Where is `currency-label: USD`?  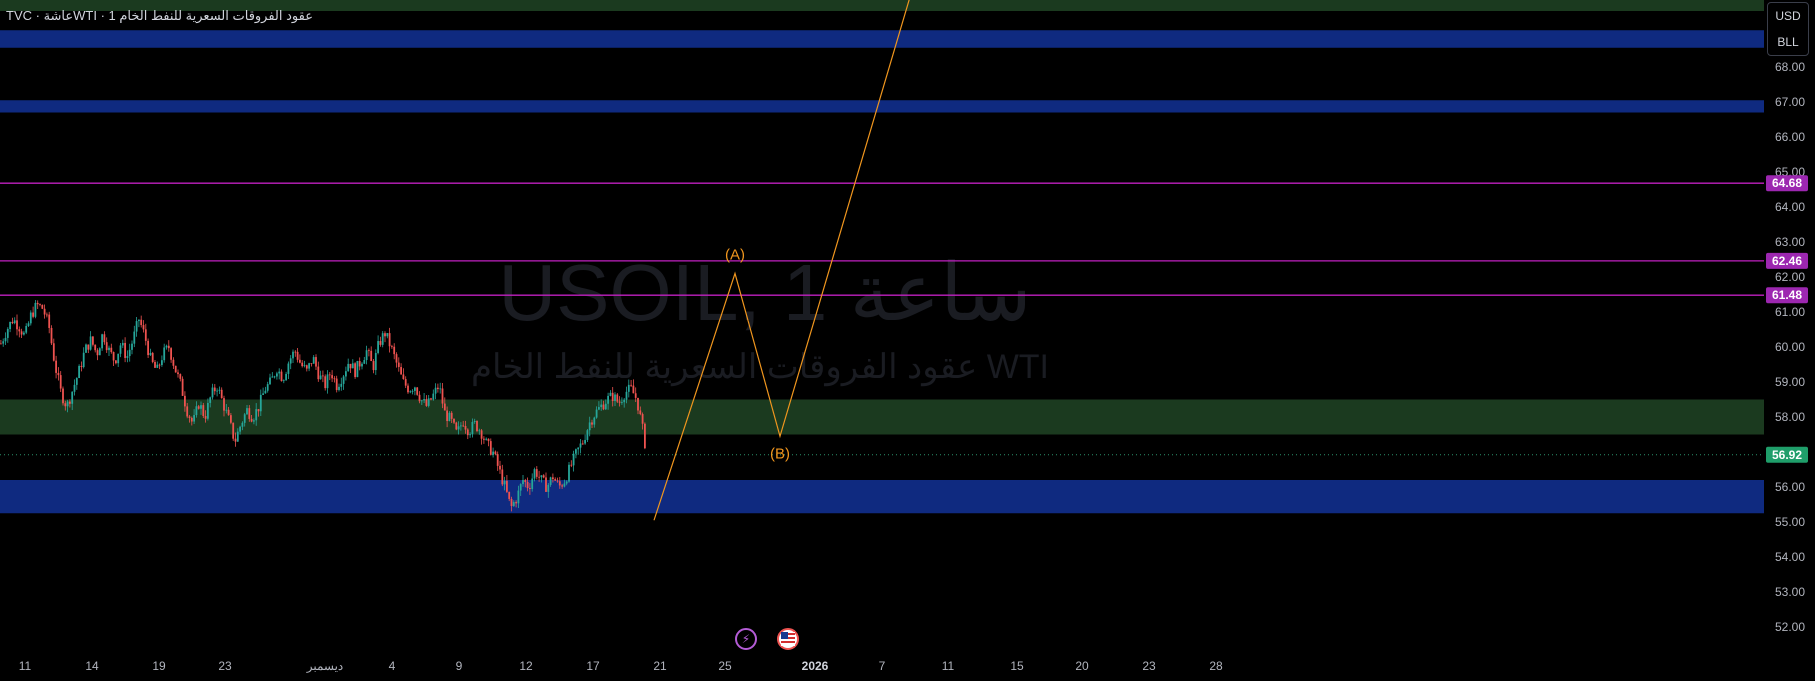 currency-label: USD is located at coordinates (1788, 16).